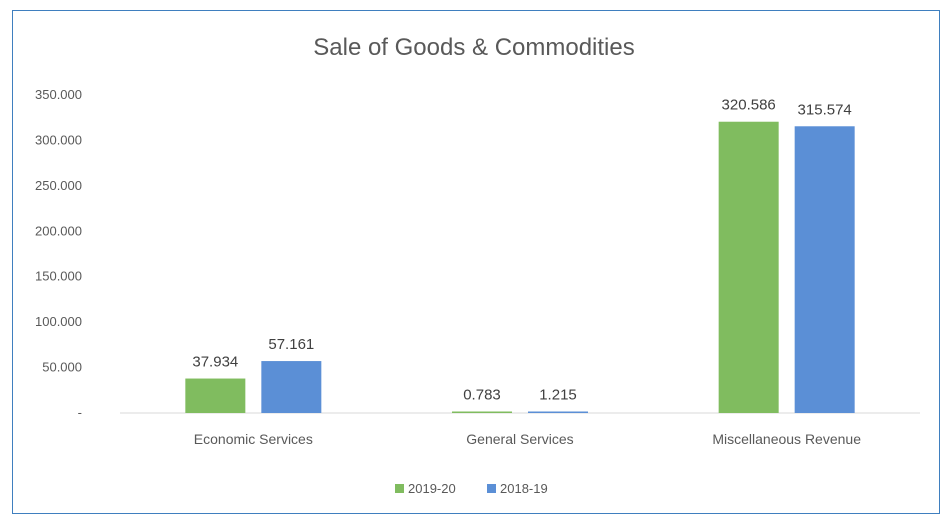 The width and height of the screenshot is (948, 518). Describe the element at coordinates (58, 94) in the screenshot. I see `y-tick-label: 350.000` at that location.